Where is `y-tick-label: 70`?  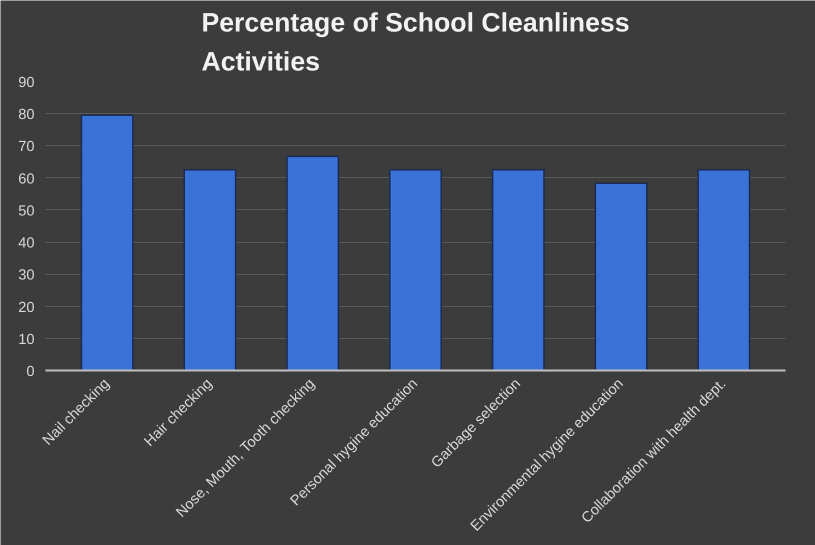
y-tick-label: 70 is located at coordinates (26, 147).